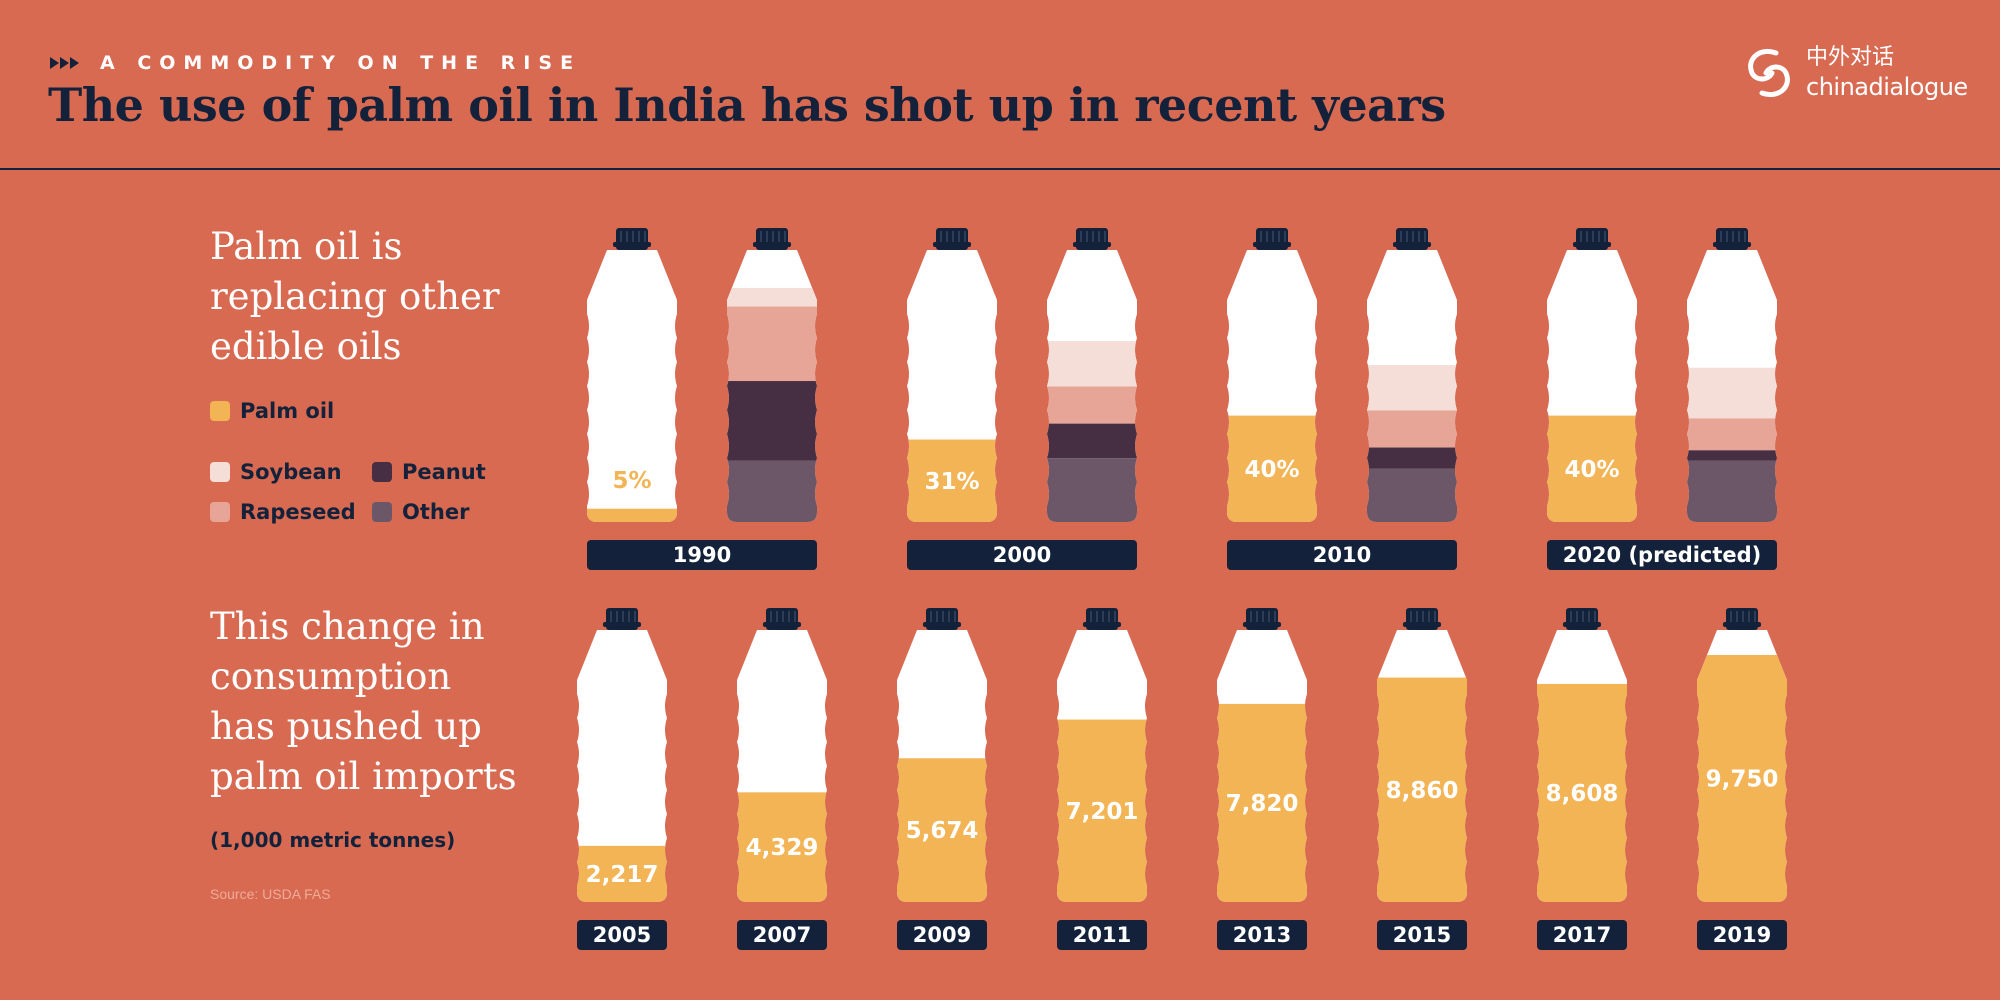  I want to click on legend-label: Soybean, so click(291, 472).